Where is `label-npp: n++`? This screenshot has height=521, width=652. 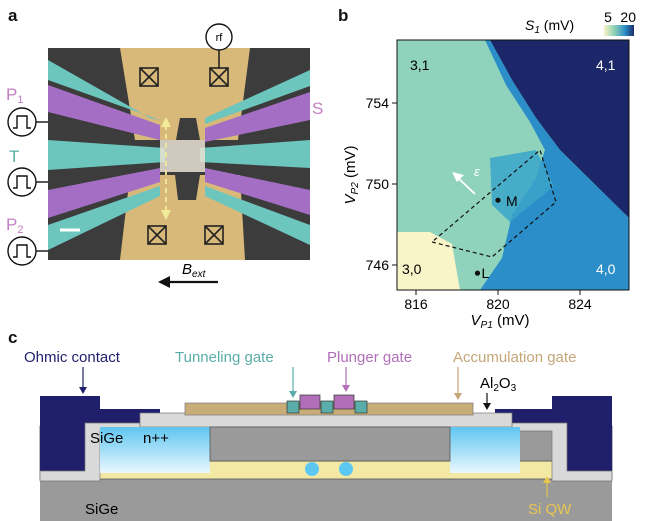
label-npp: n++ is located at coordinates (156, 438).